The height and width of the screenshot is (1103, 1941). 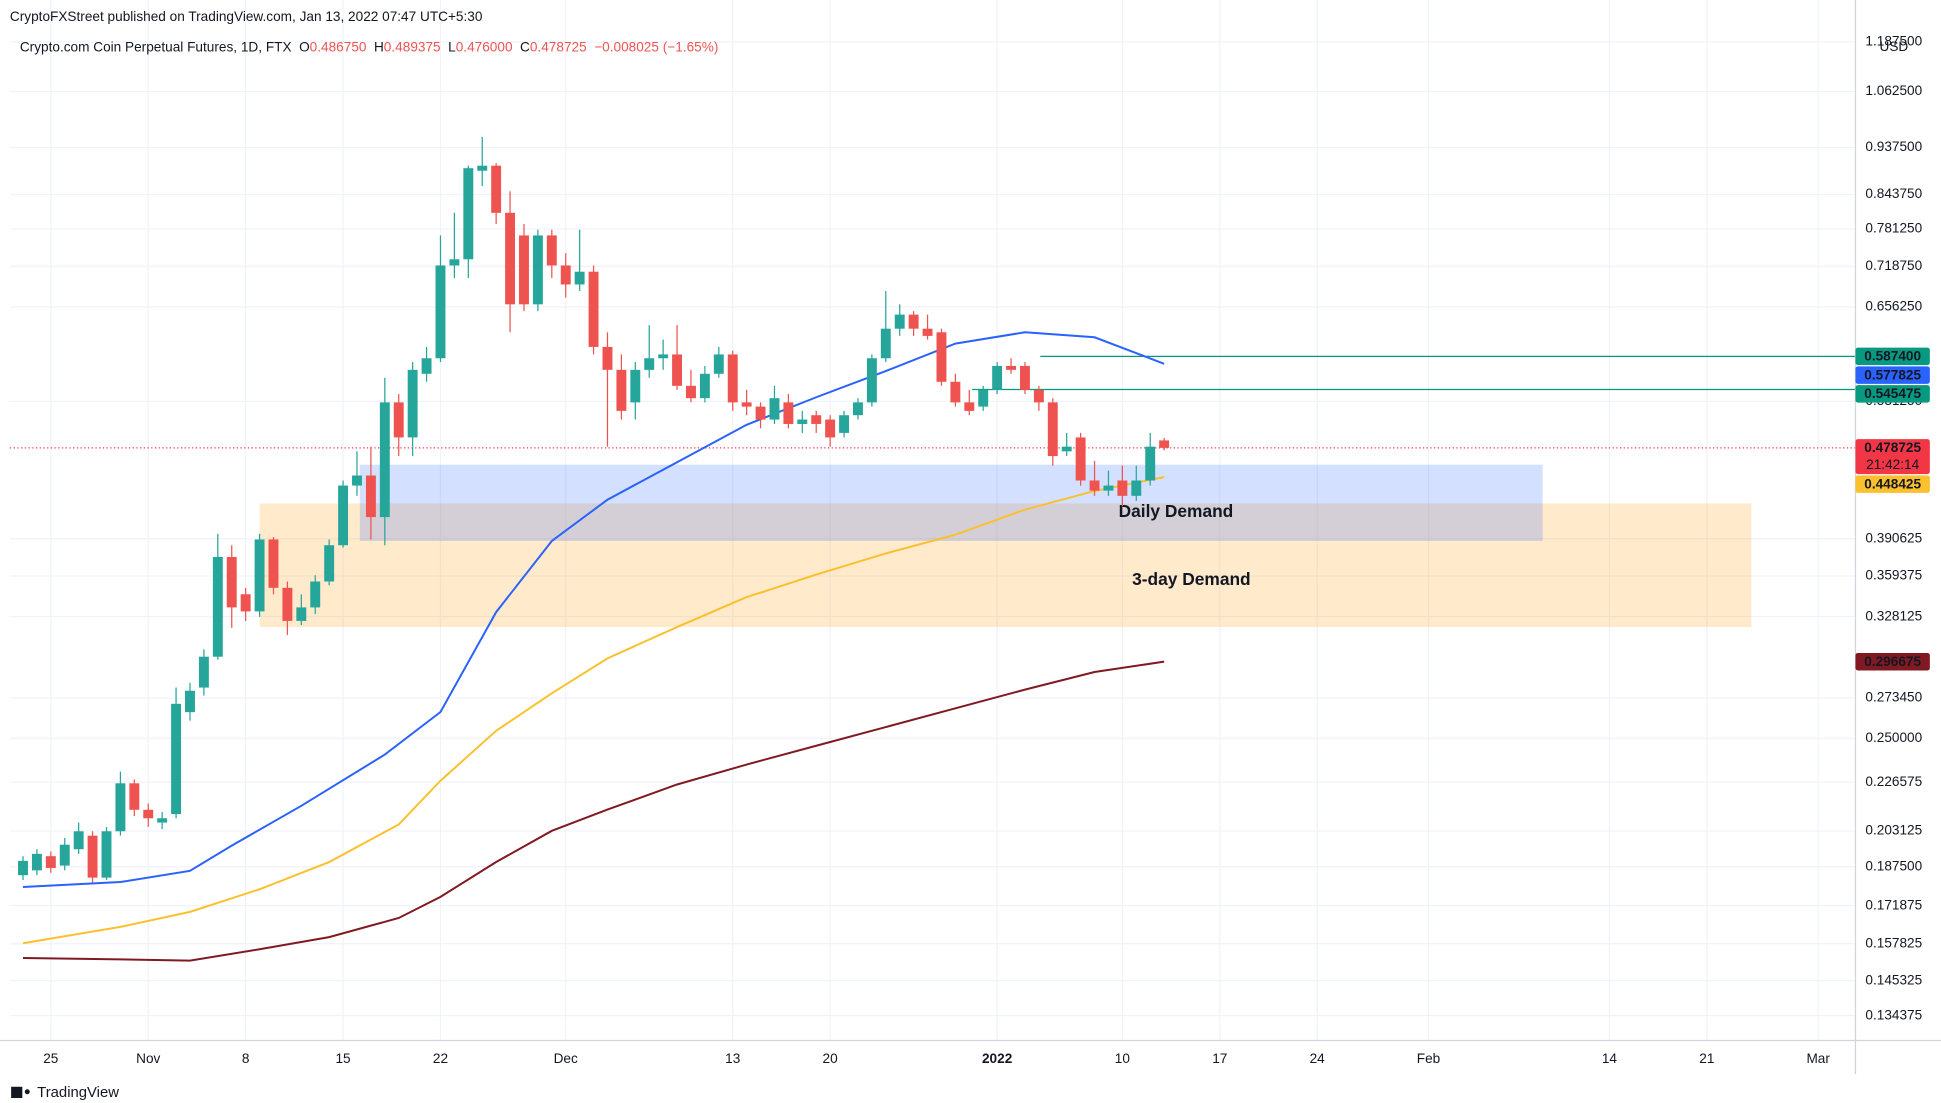 I want to click on ohlc-value: 0.489375, so click(x=412, y=46).